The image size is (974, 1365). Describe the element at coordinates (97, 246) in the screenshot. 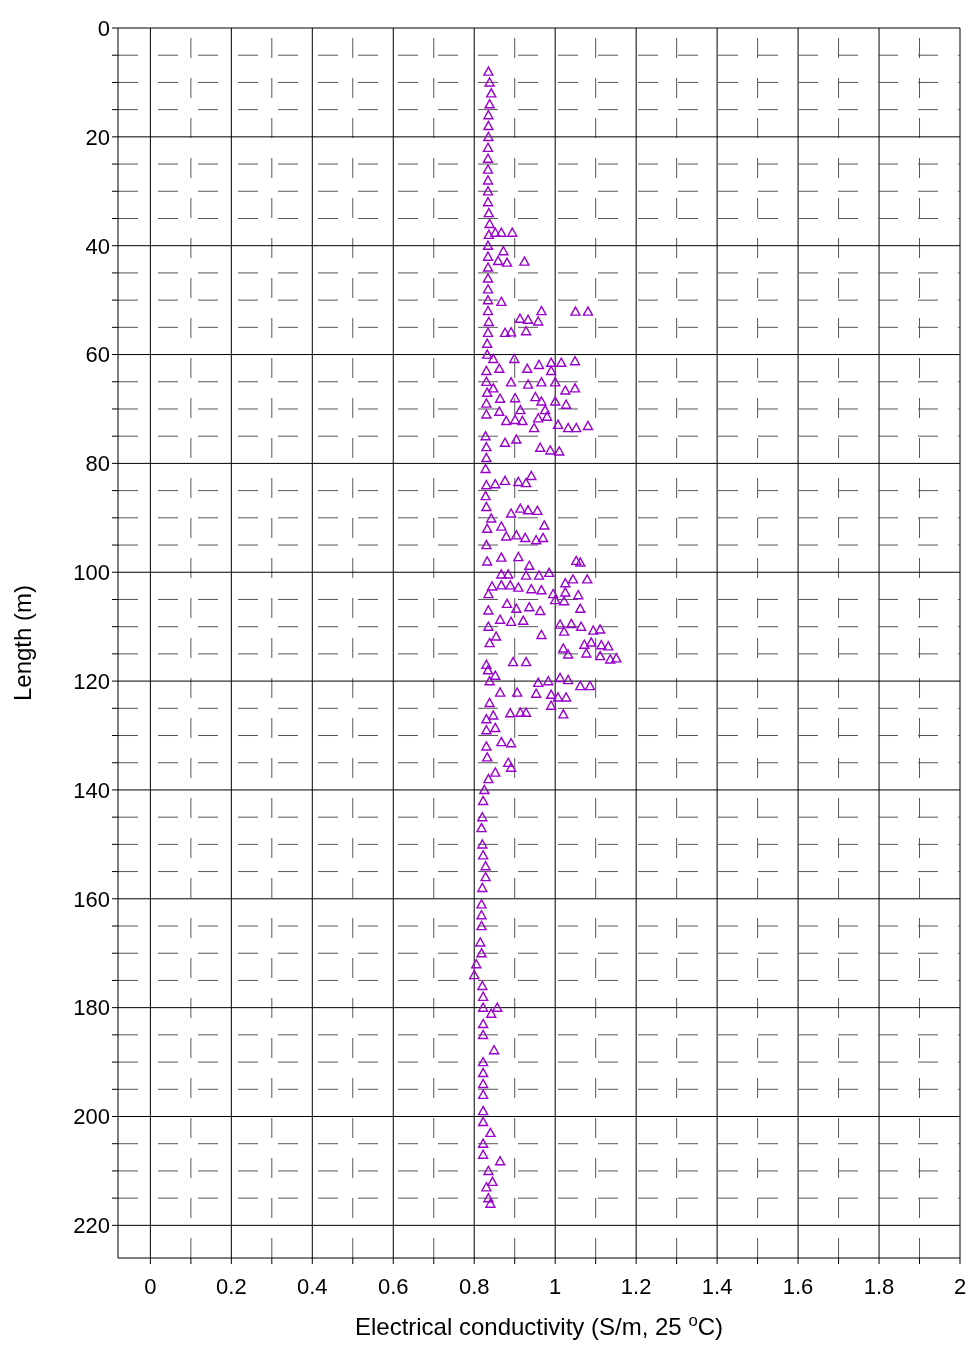

I see `y-tick-label: 40` at that location.